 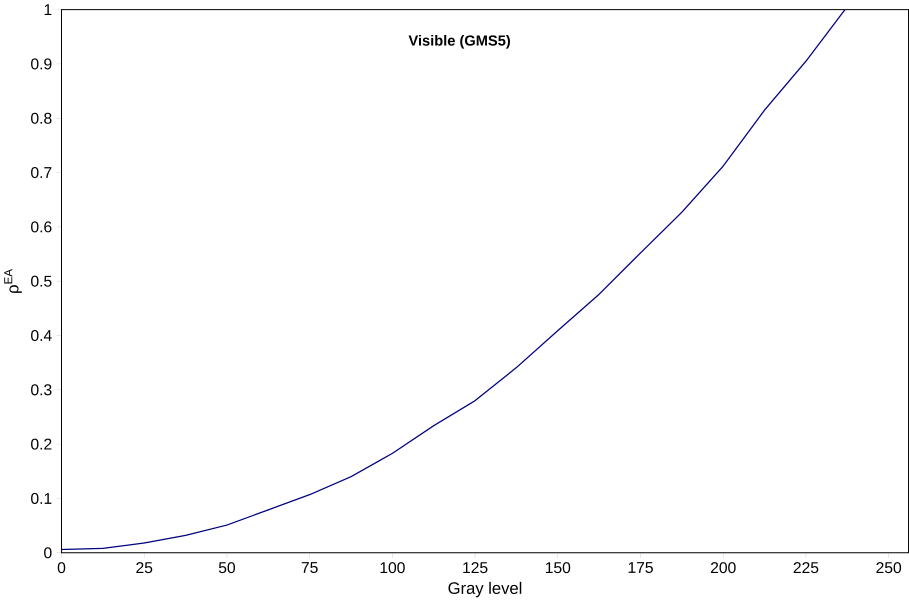 I want to click on x-tick-label: 75, so click(x=310, y=568).